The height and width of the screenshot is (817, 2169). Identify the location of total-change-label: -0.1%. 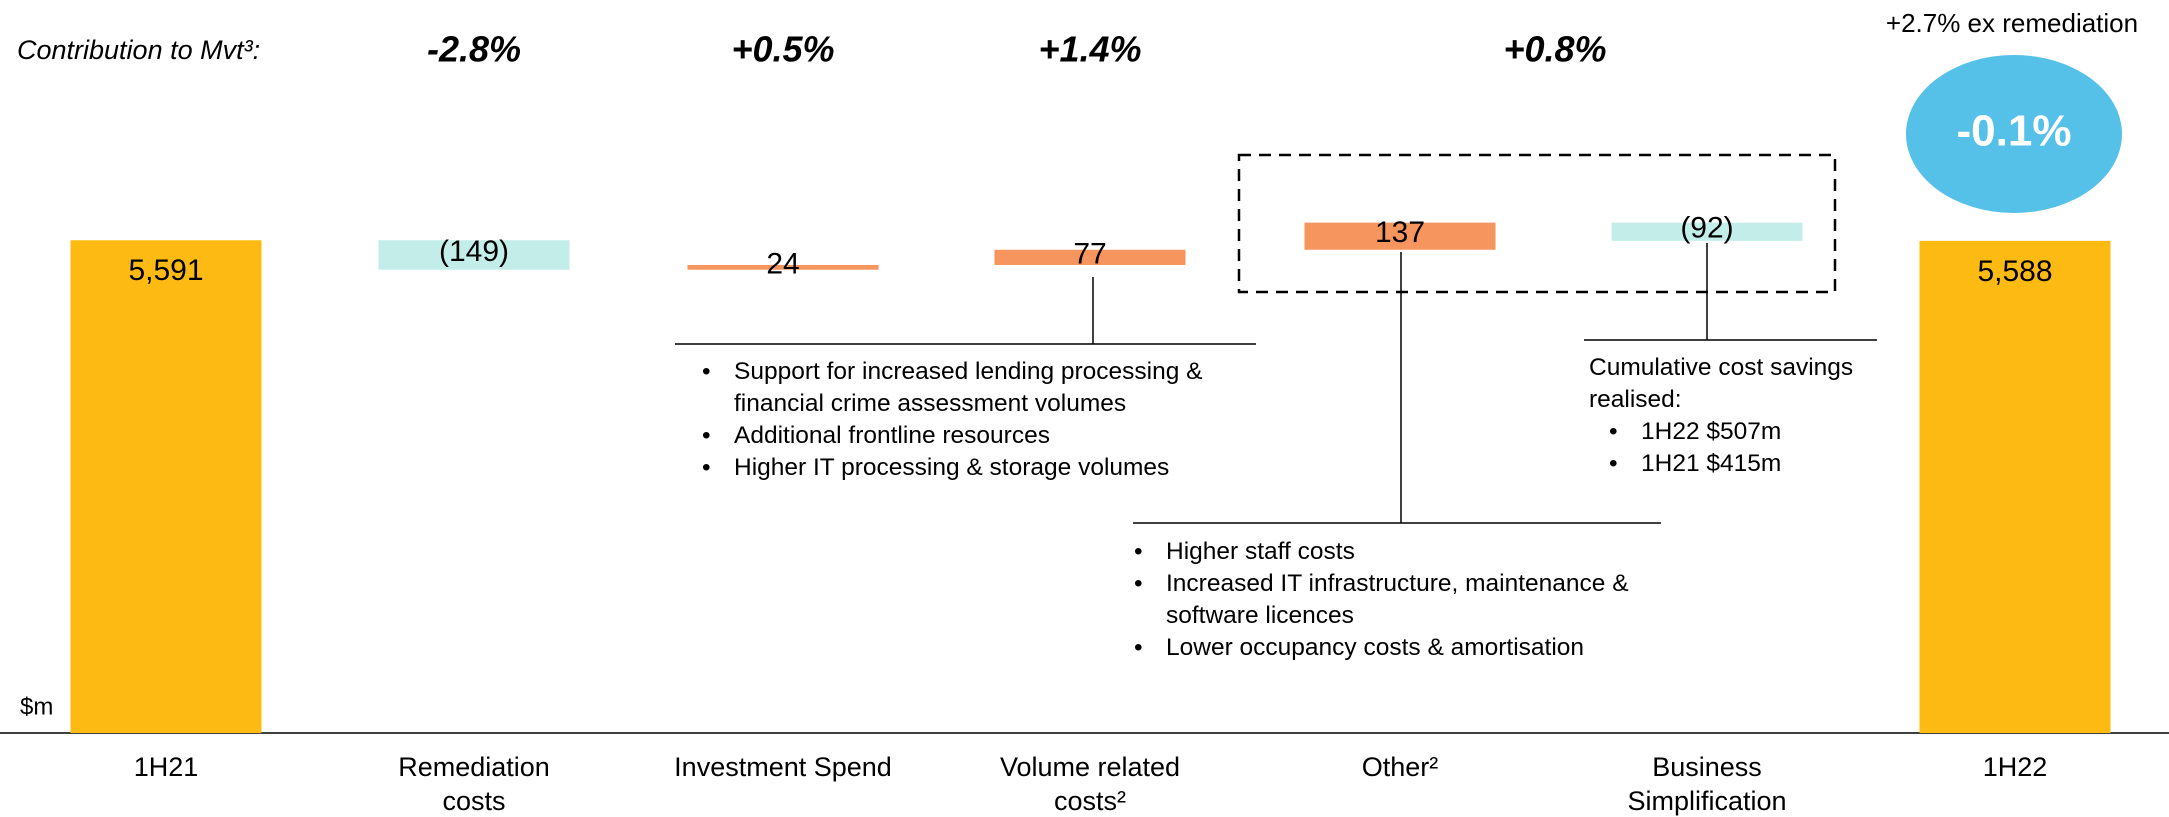
(2014, 131).